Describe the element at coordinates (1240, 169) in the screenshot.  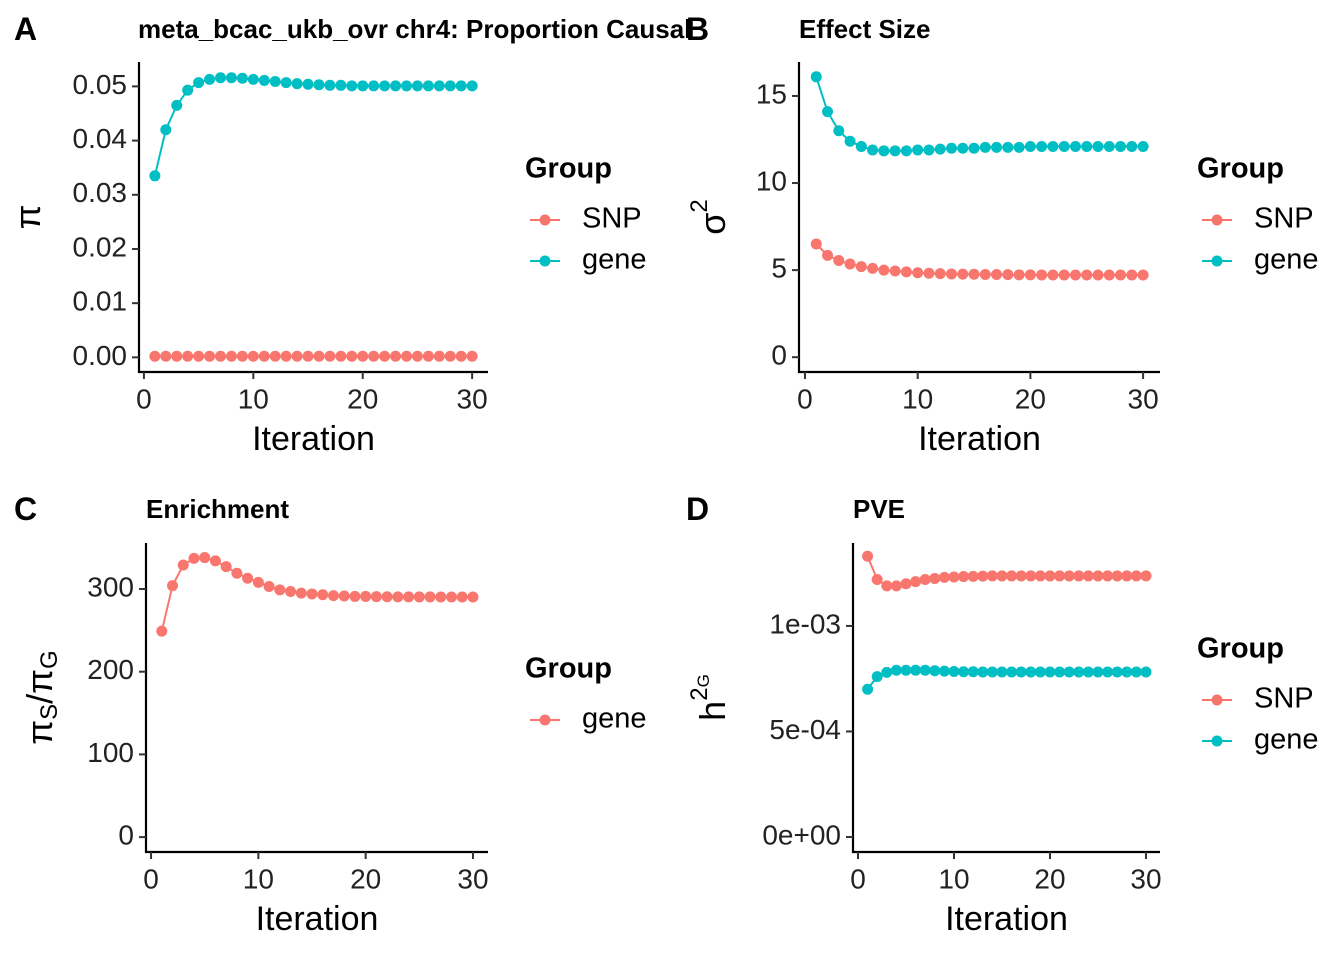
I see `legend-title: Group` at that location.